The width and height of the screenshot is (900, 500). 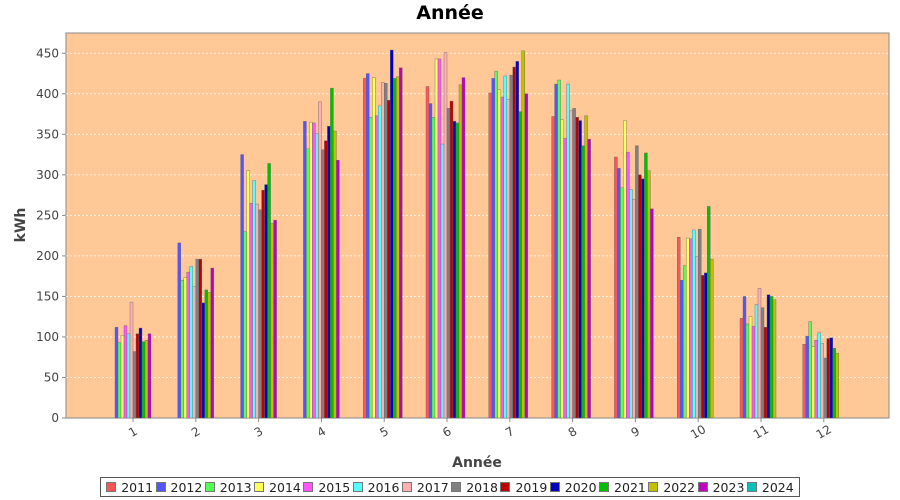 What do you see at coordinates (580, 487) in the screenshot?
I see `legend-label: 2020` at bounding box center [580, 487].